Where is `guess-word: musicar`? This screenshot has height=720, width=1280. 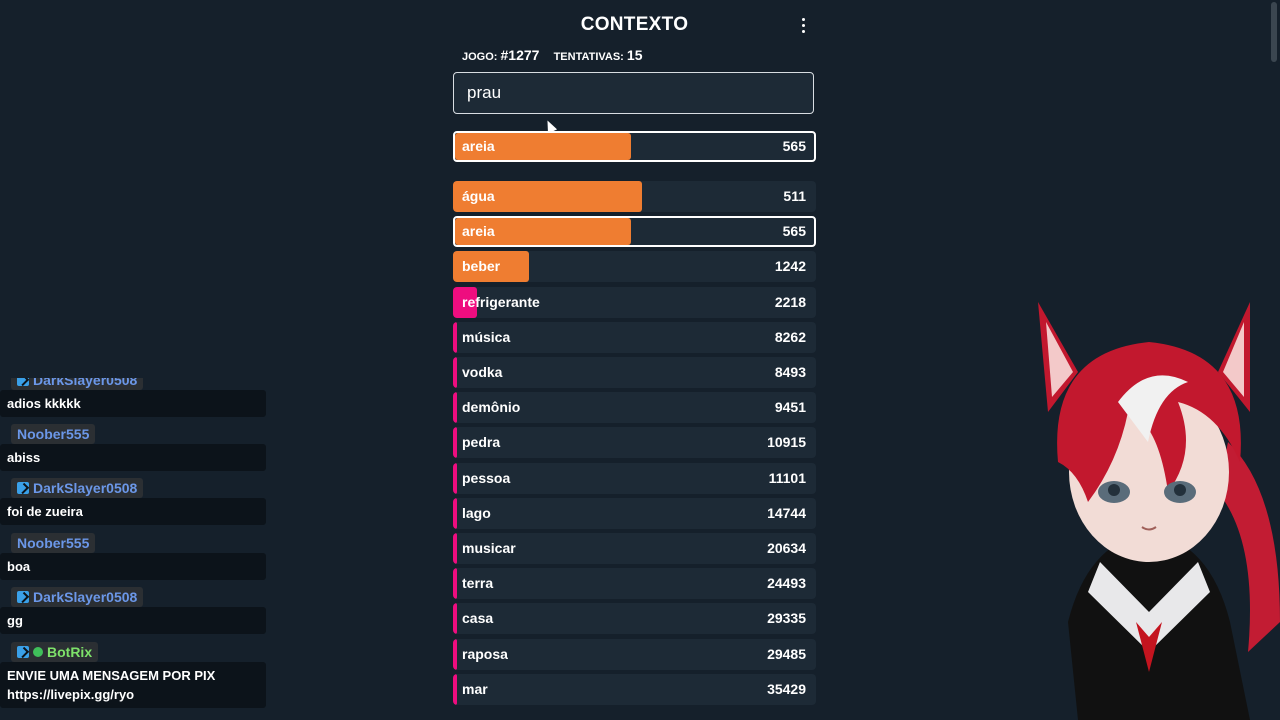 guess-word: musicar is located at coordinates (489, 548).